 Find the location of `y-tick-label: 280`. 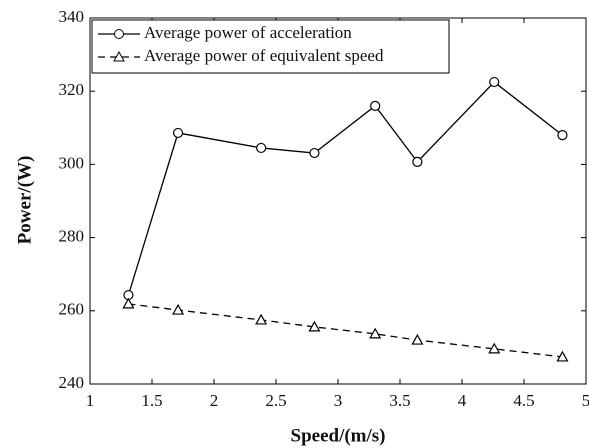

y-tick-label: 280 is located at coordinates (72, 236).